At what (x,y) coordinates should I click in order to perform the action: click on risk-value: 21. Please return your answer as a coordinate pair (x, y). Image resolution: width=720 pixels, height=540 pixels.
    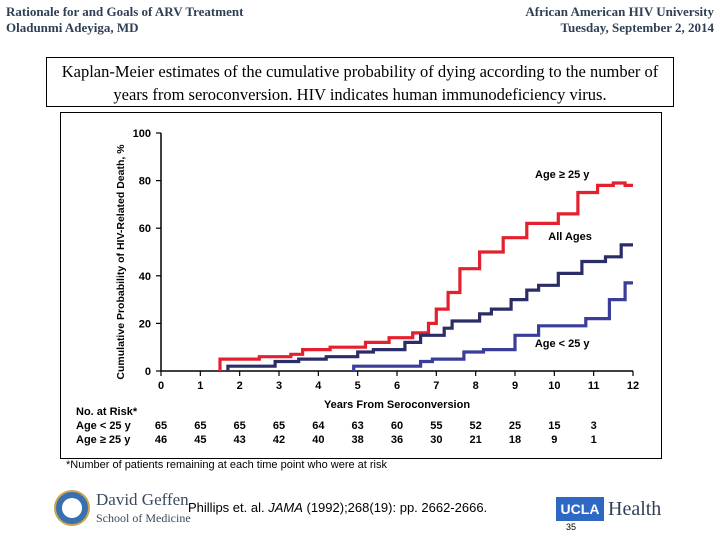
    Looking at the image, I should click on (476, 440).